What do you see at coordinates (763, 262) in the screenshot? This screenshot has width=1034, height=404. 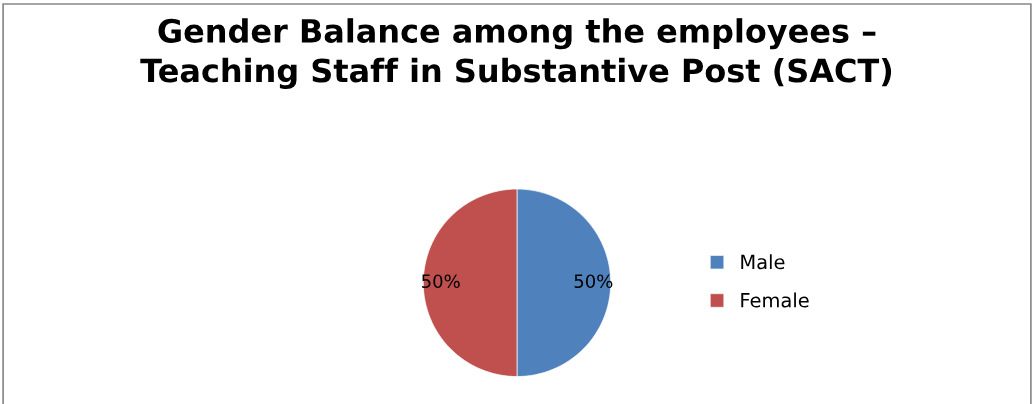 I see `legend-label: Male` at bounding box center [763, 262].